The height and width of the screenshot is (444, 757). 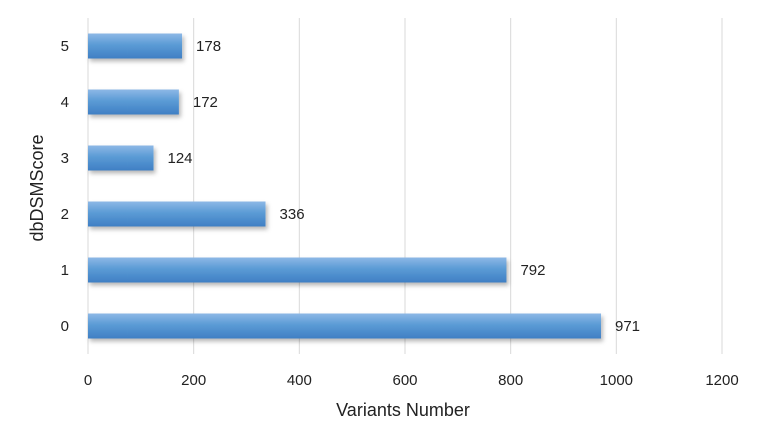 I want to click on data-label-score-3: 124, so click(x=180, y=158).